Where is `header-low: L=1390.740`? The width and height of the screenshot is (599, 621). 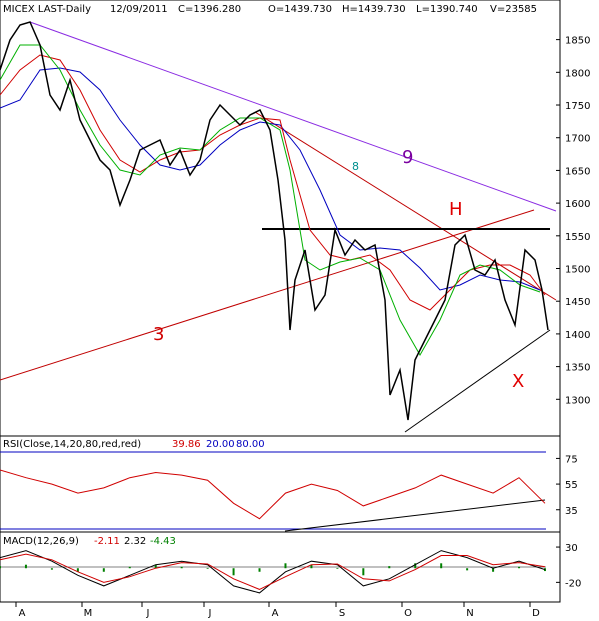
header-low: L=1390.740 is located at coordinates (447, 9).